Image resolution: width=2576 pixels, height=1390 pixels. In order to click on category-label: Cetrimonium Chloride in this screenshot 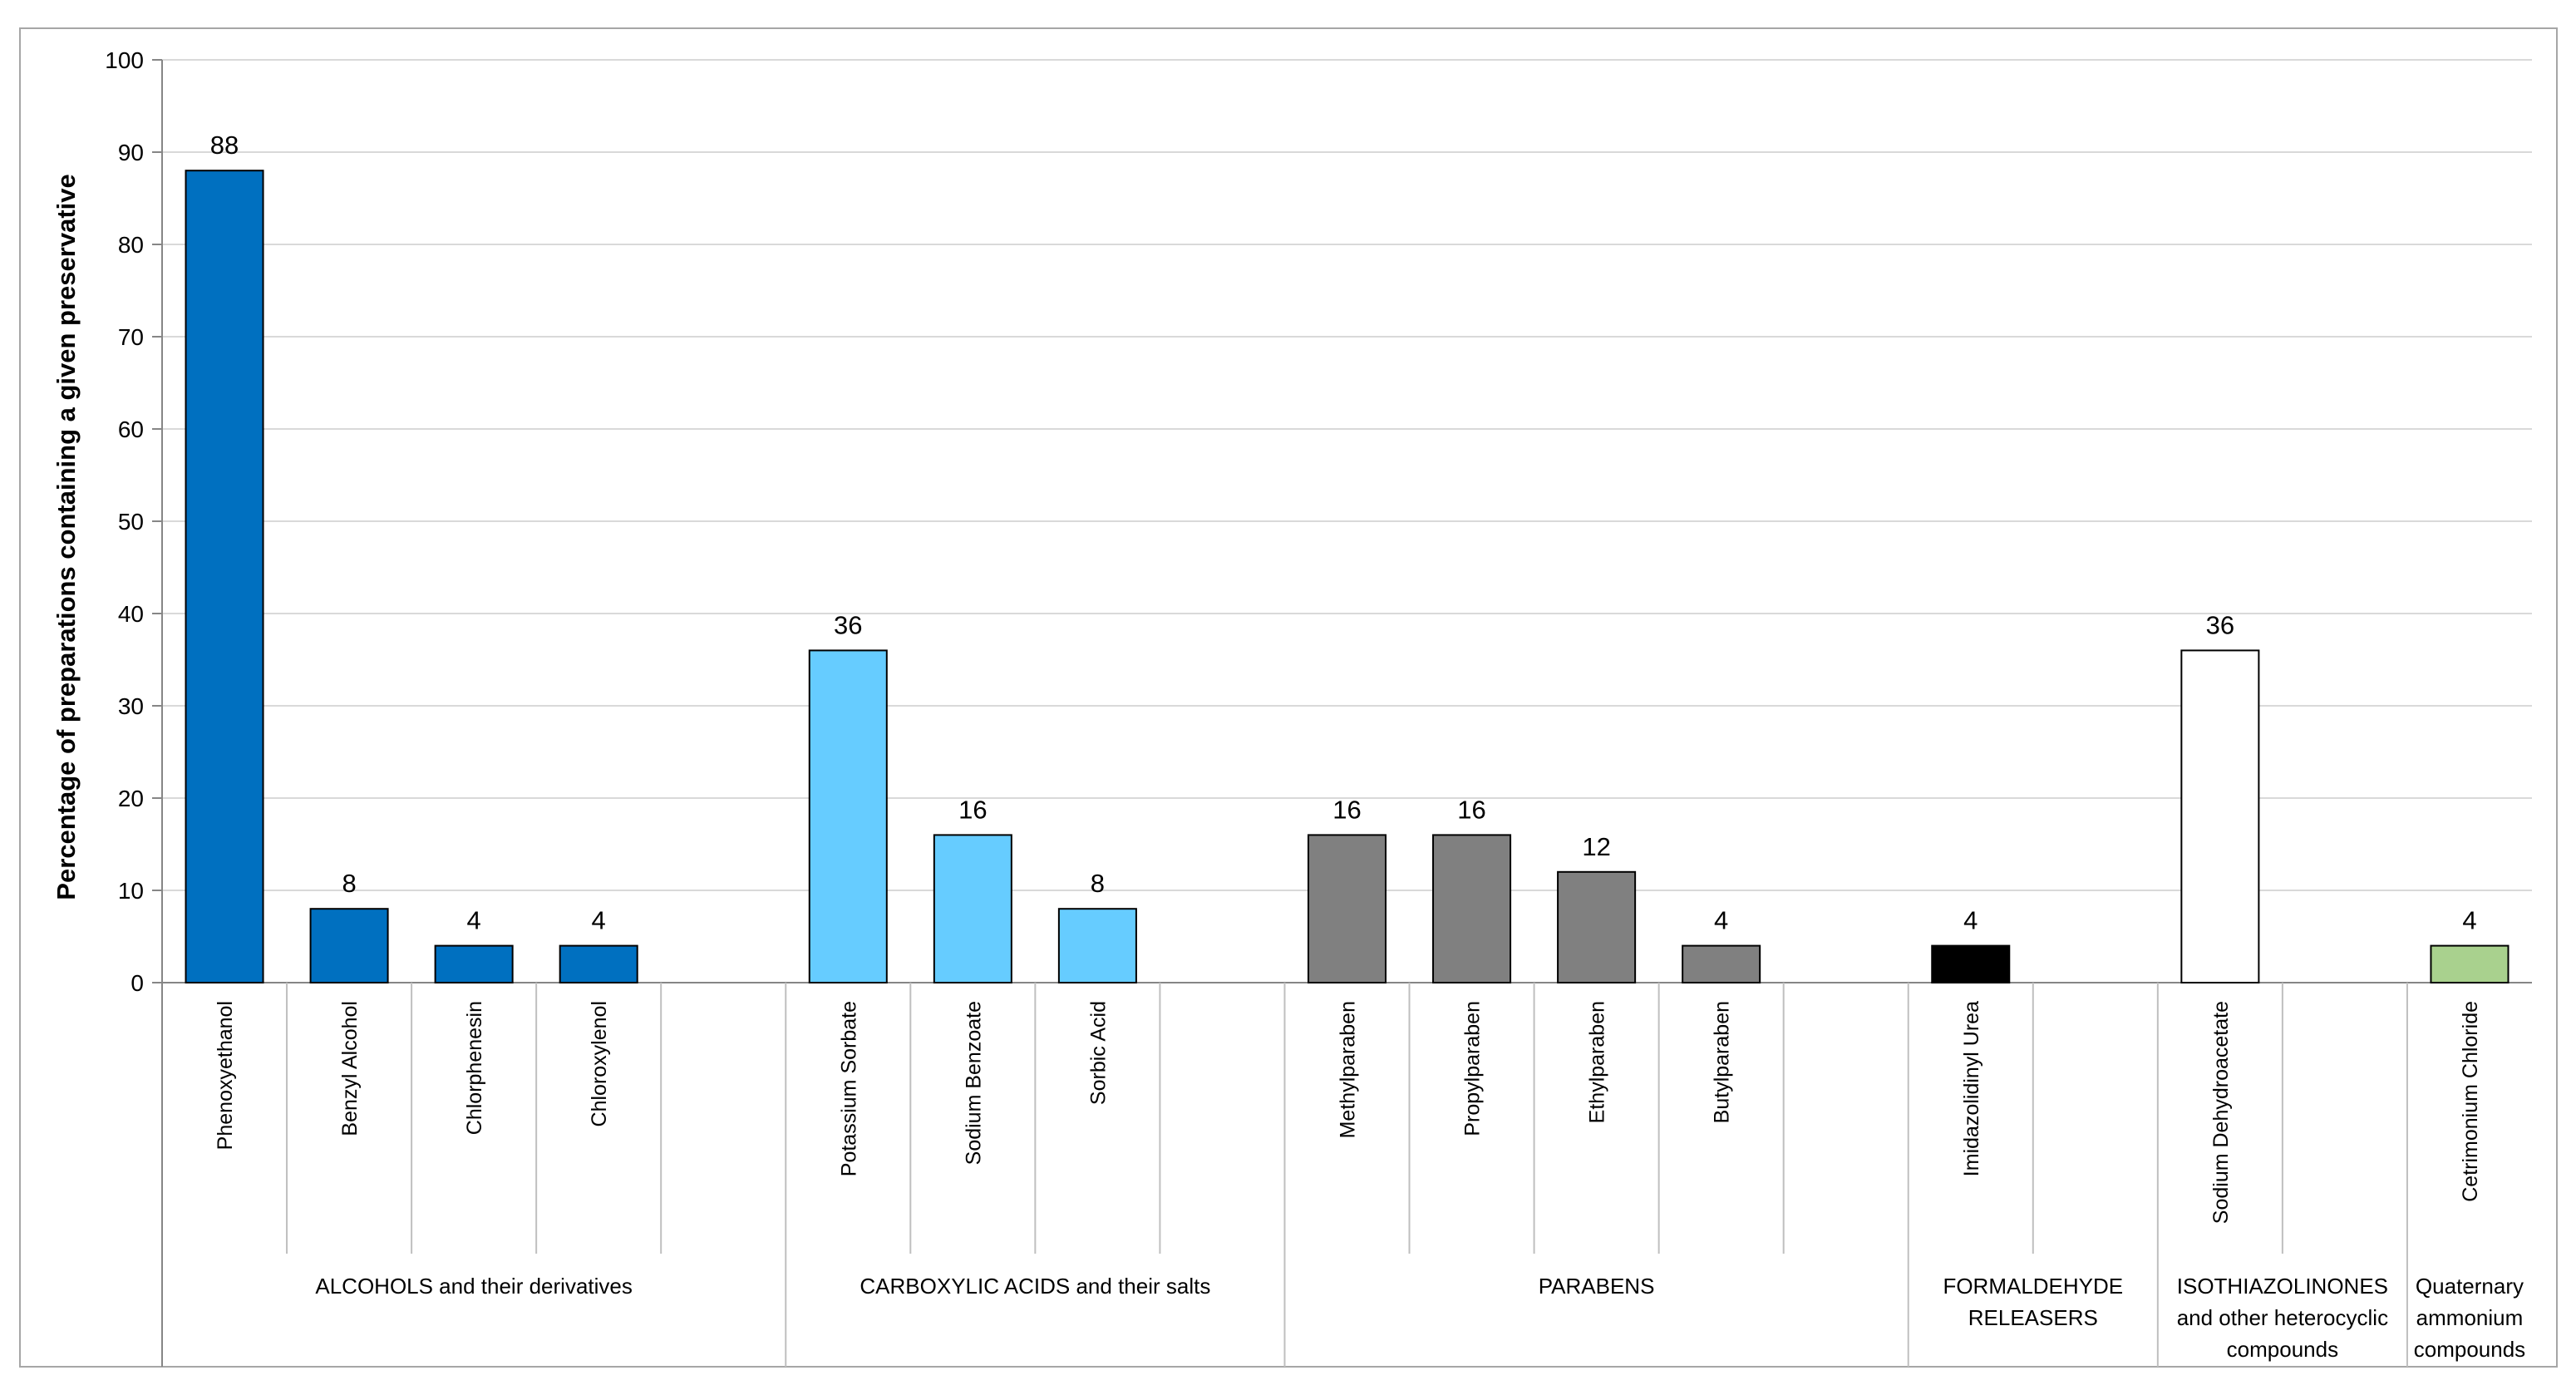, I will do `click(2470, 1101)`.